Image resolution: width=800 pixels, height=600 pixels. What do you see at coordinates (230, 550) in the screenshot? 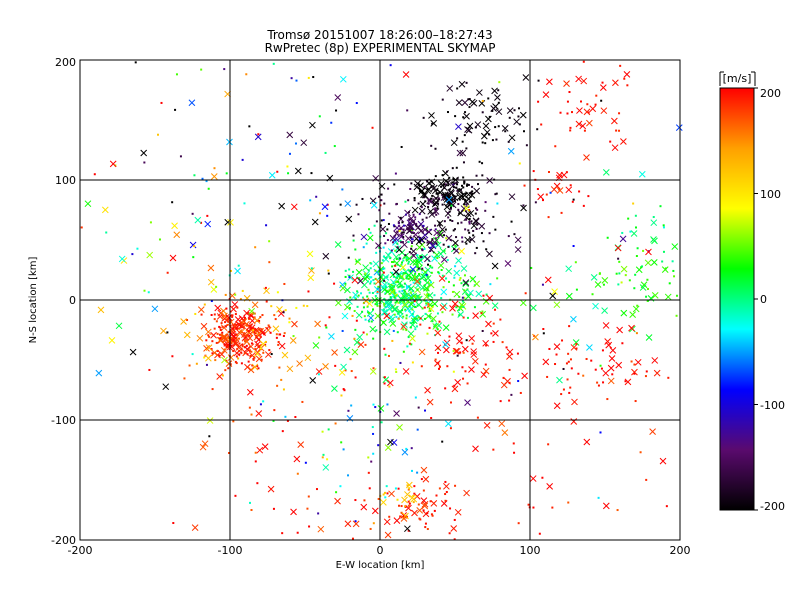
I see `x-tick-label: -100` at bounding box center [230, 550].